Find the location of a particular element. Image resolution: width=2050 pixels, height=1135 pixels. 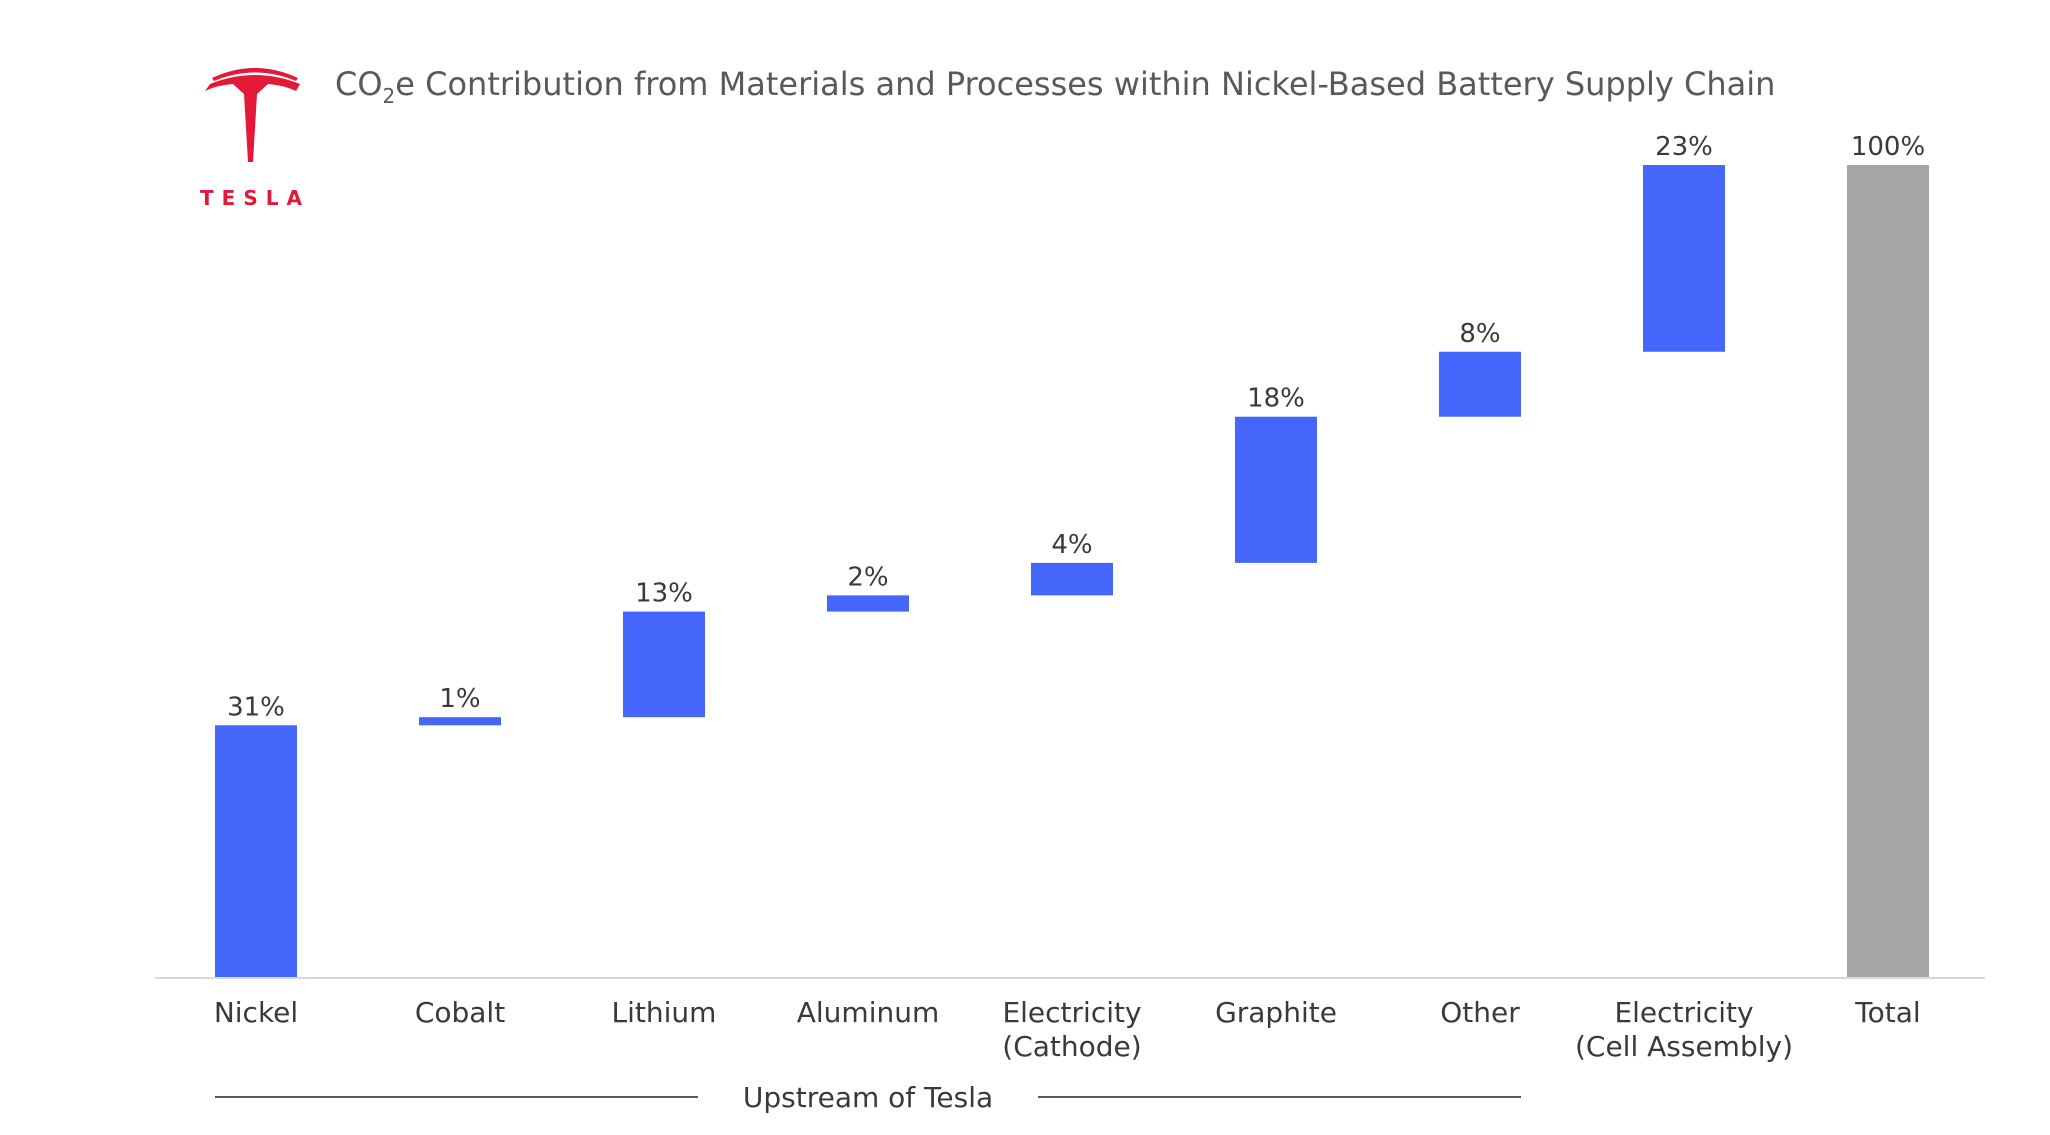

group-bracket: Upstream of Tesla is located at coordinates (868, 1097).